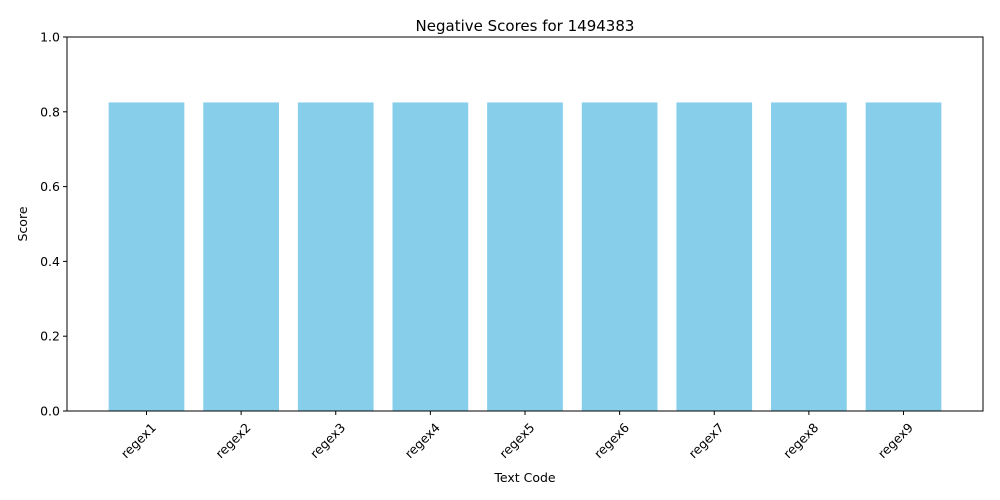  Describe the element at coordinates (516, 440) in the screenshot. I see `x-tick-label: regex5` at that location.